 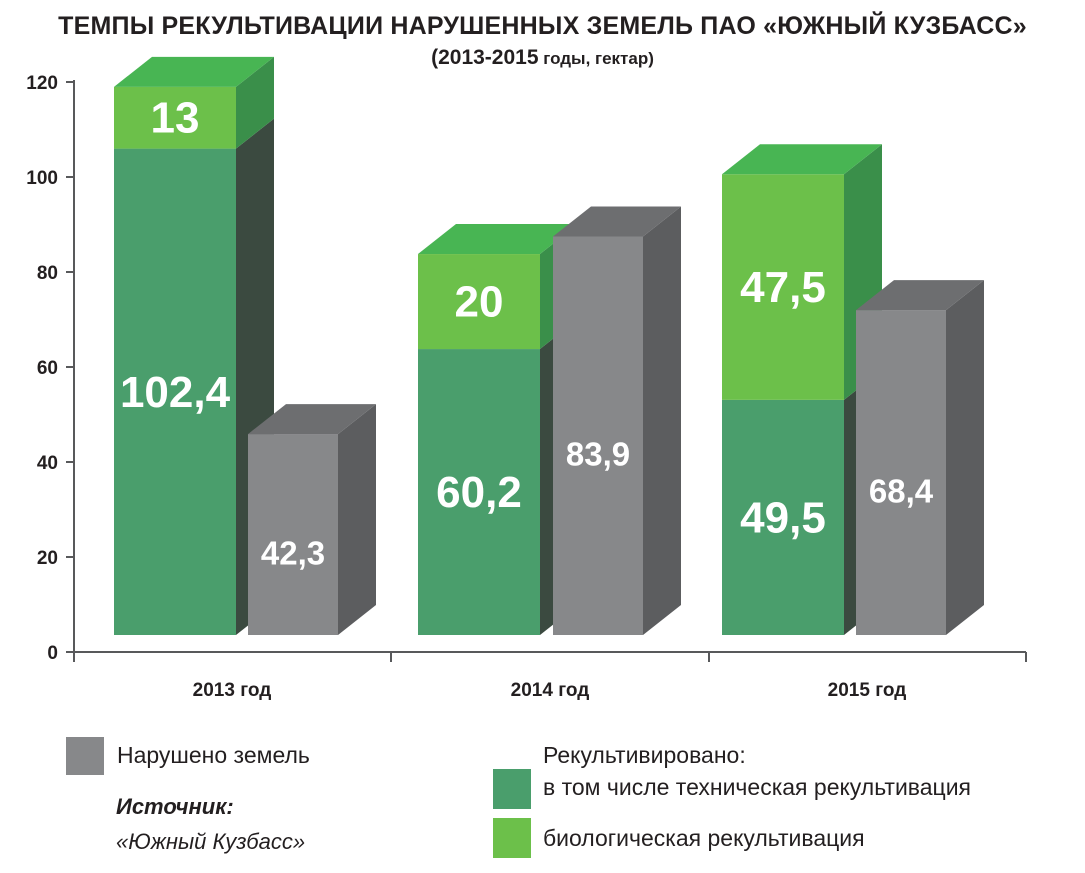 What do you see at coordinates (757, 787) in the screenshot?
I see `legend-label-technical: в том числе техническая рекультивация` at bounding box center [757, 787].